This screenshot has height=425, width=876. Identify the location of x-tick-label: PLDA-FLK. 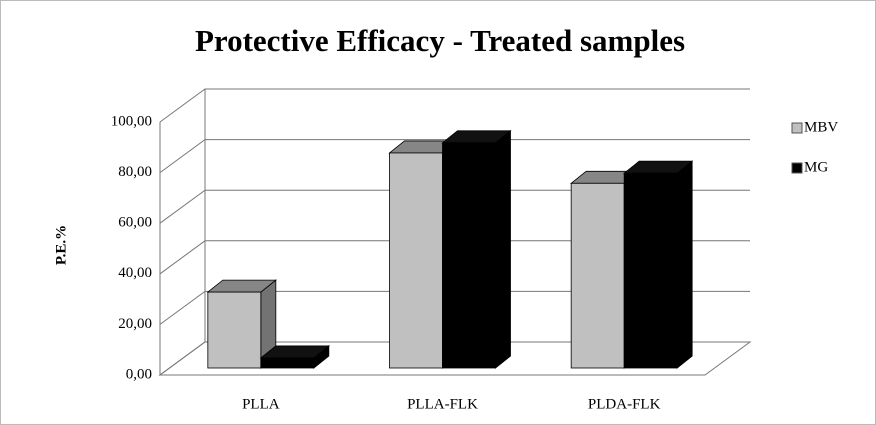
(624, 404).